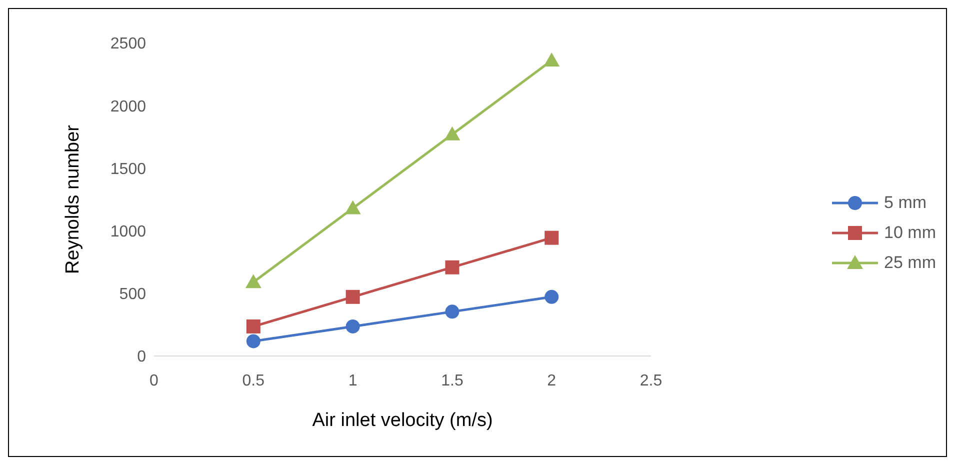 The width and height of the screenshot is (957, 467). What do you see at coordinates (132, 295) in the screenshot?
I see `y-tick-label: 500` at bounding box center [132, 295].